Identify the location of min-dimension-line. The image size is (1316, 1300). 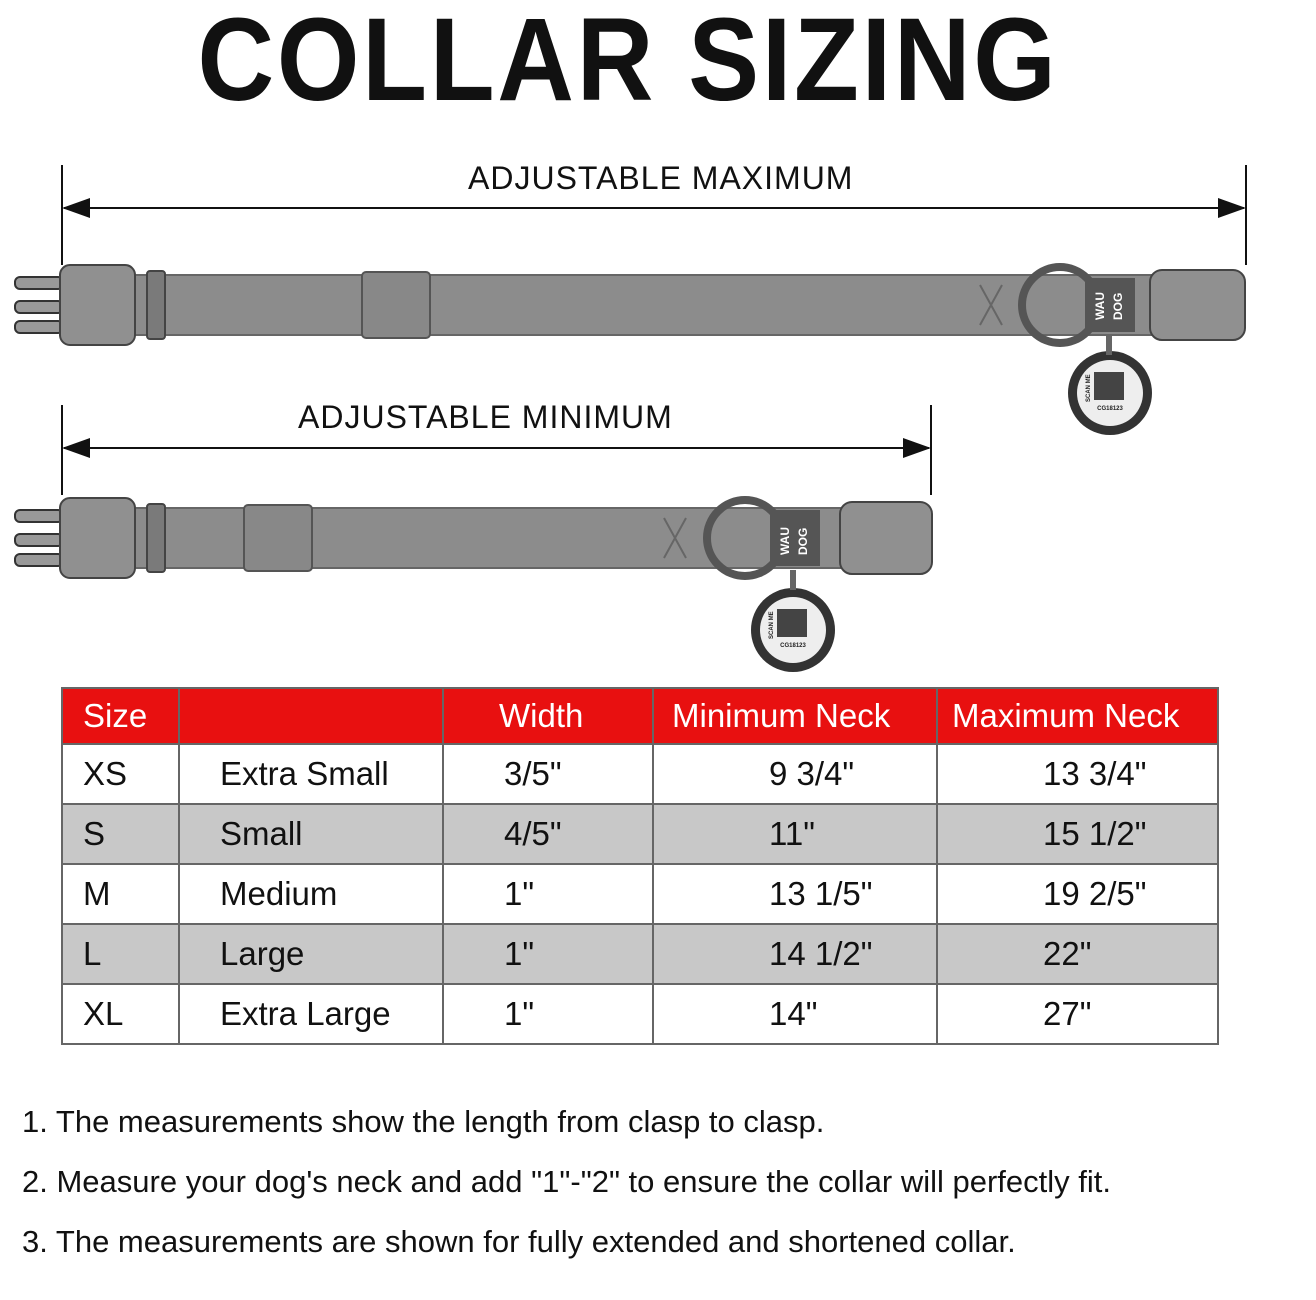
(496, 450).